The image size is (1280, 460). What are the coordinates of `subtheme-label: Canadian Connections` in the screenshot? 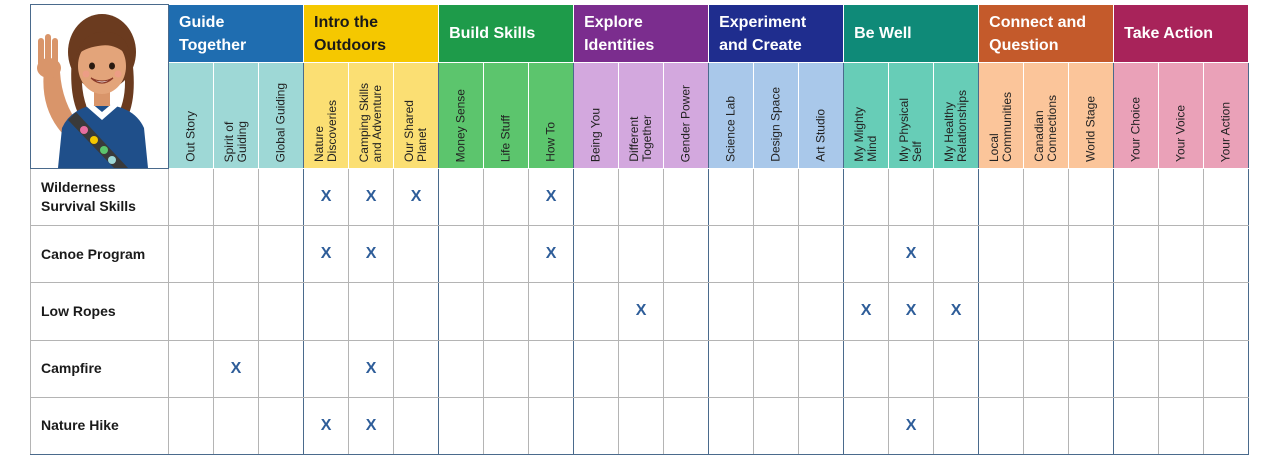 It's located at (1046, 128).